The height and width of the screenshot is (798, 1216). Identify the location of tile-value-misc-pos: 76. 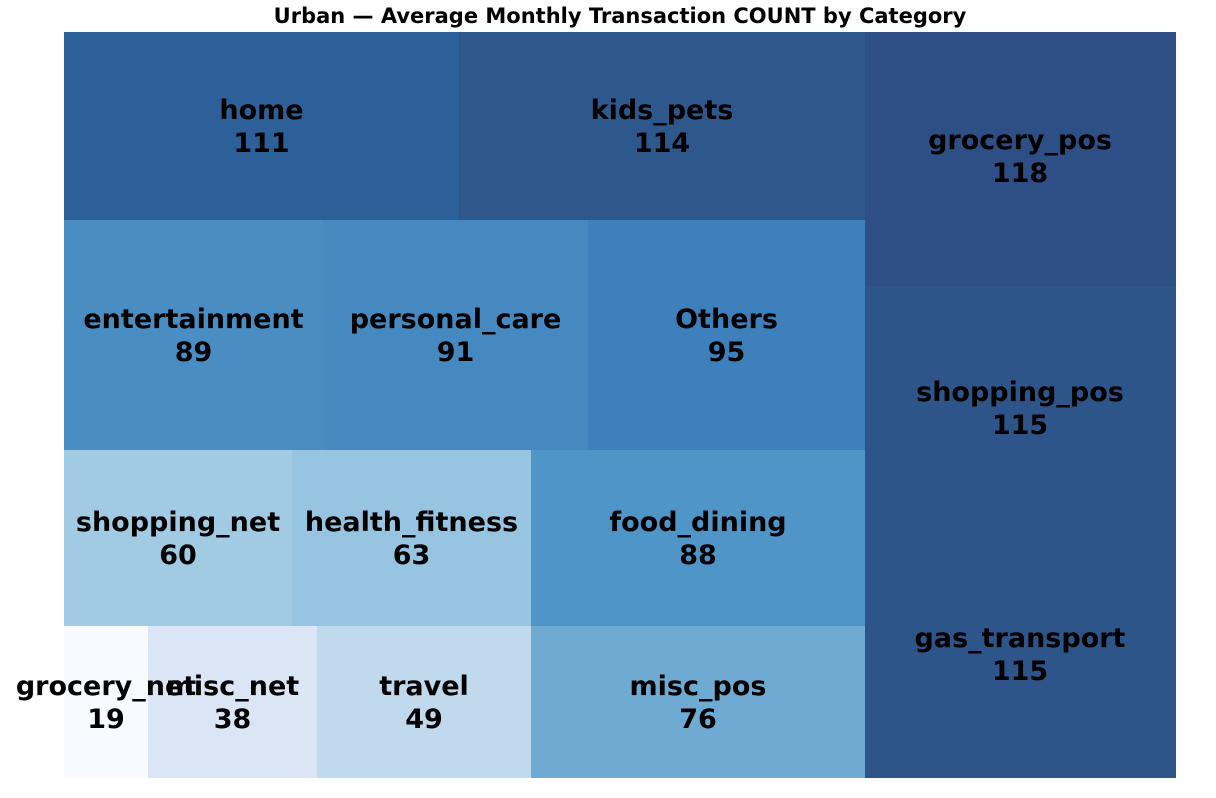
(698, 719).